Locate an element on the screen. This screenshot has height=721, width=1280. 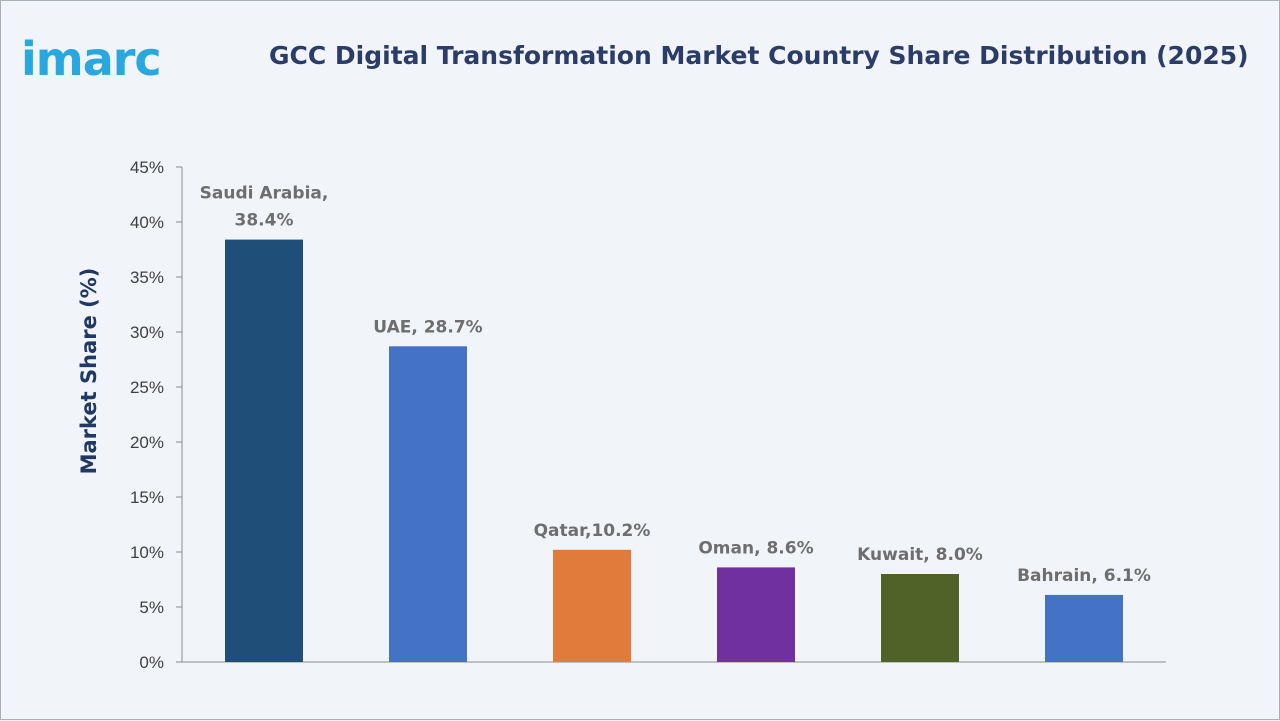
y-tick-label: 45% is located at coordinates (147, 167).